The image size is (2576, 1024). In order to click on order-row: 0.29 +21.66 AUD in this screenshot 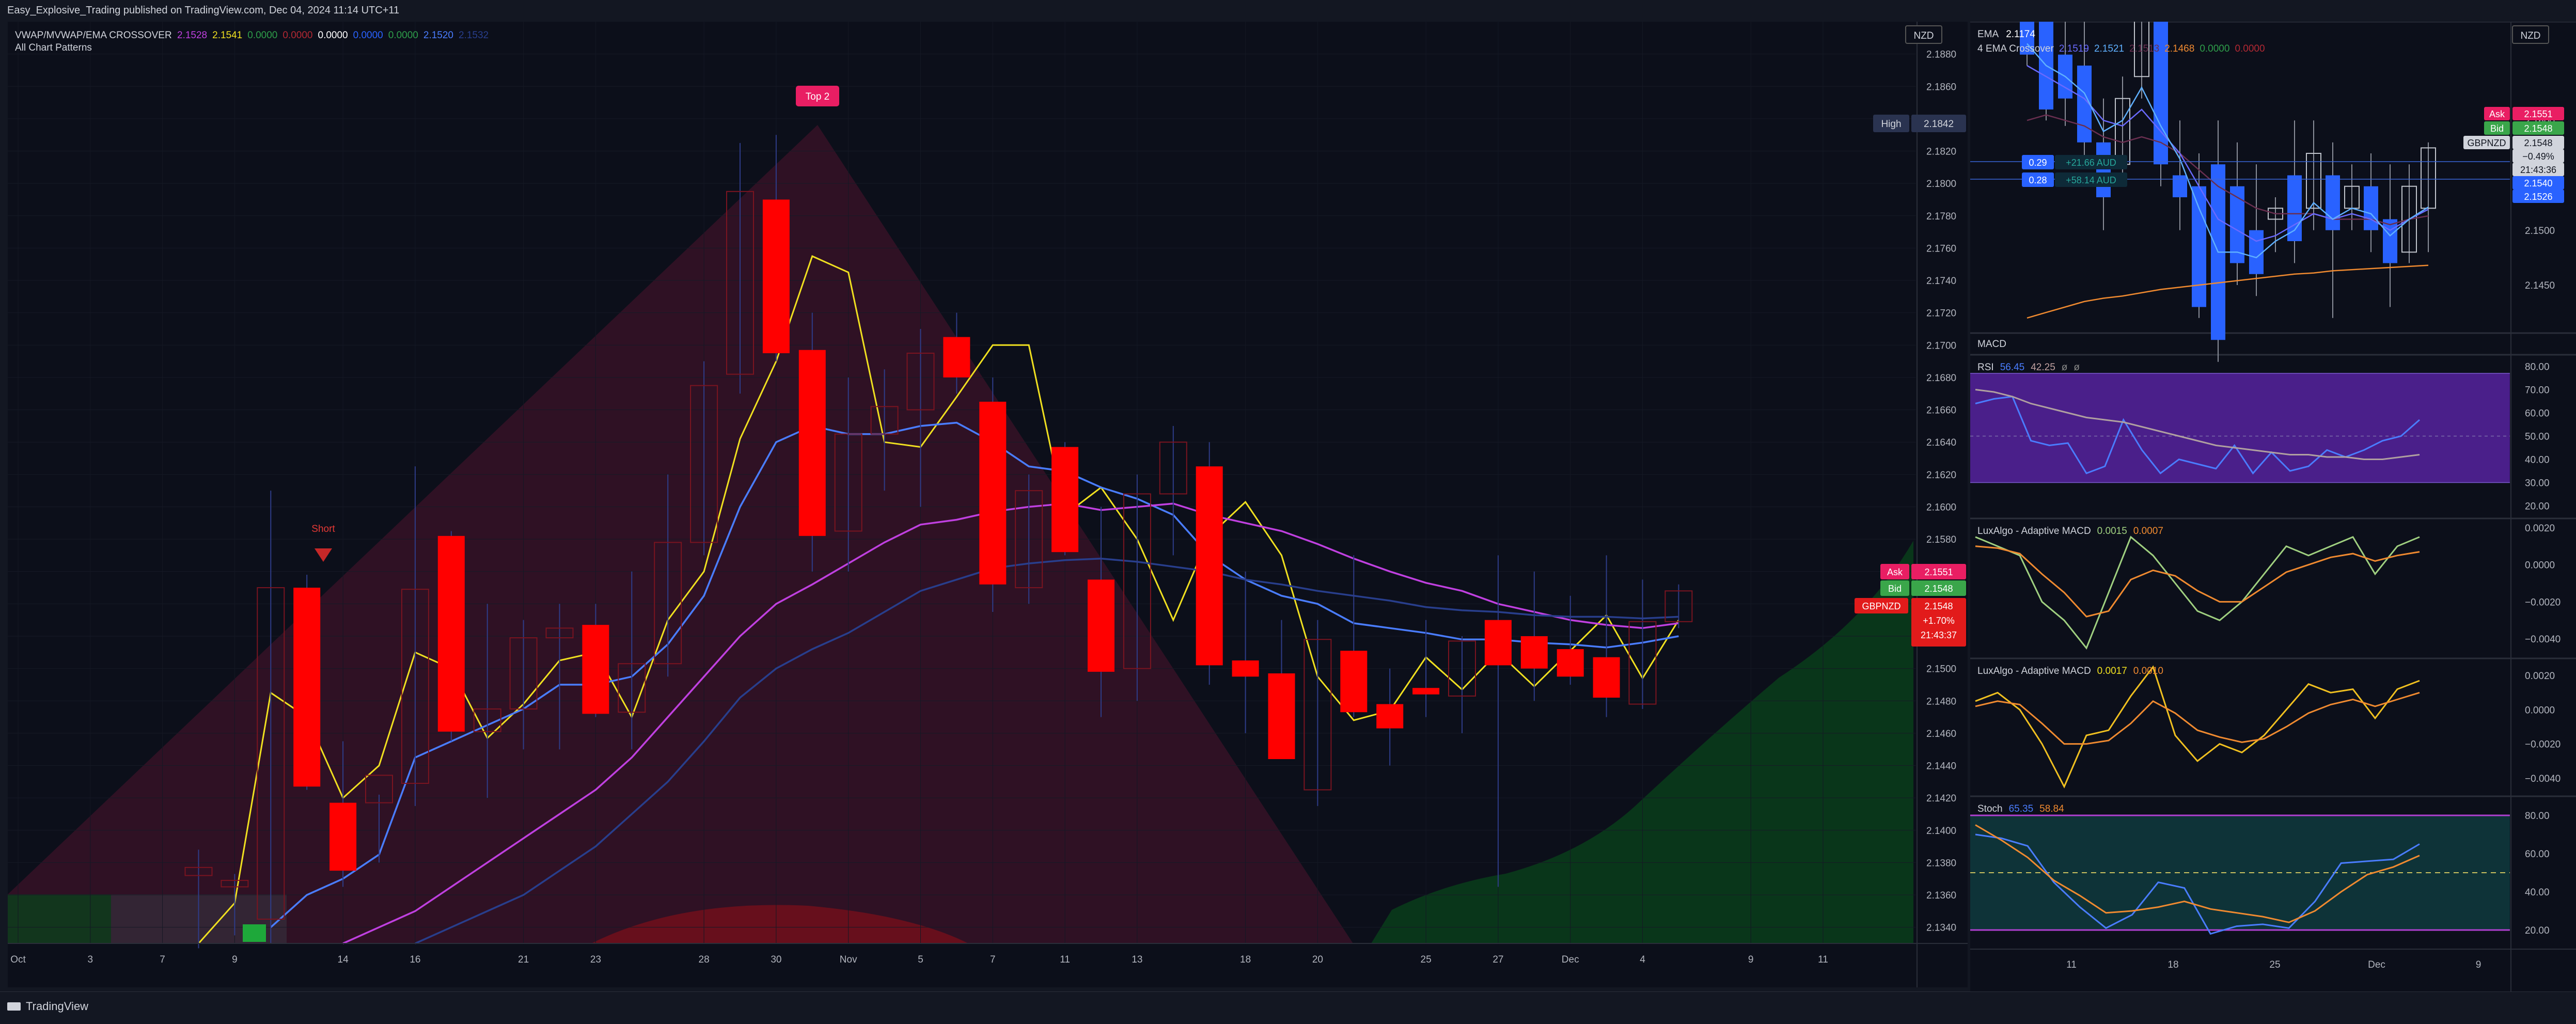, I will do `click(2240, 162)`.